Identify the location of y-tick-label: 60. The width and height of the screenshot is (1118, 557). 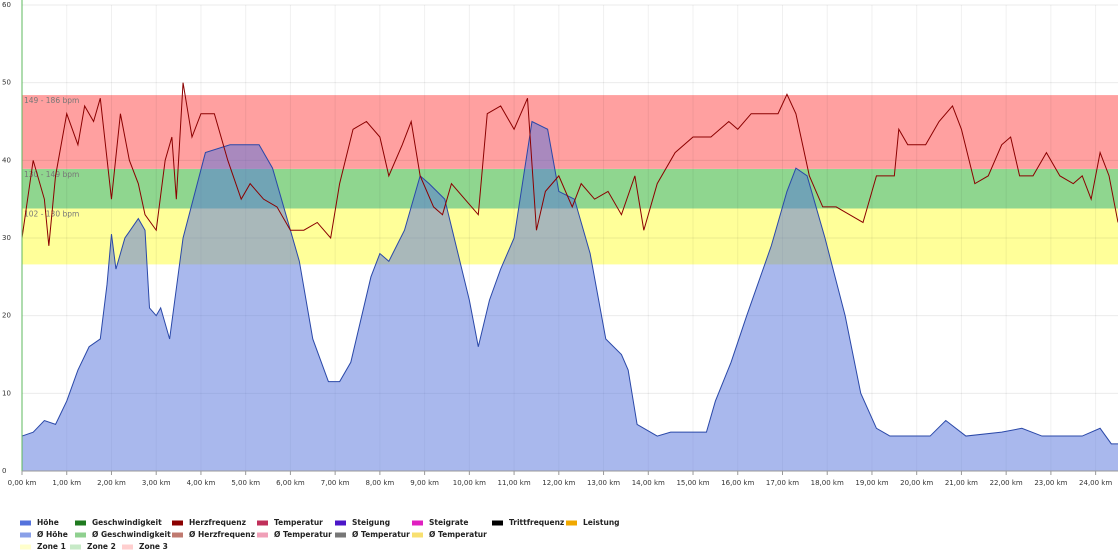
(6, 5).